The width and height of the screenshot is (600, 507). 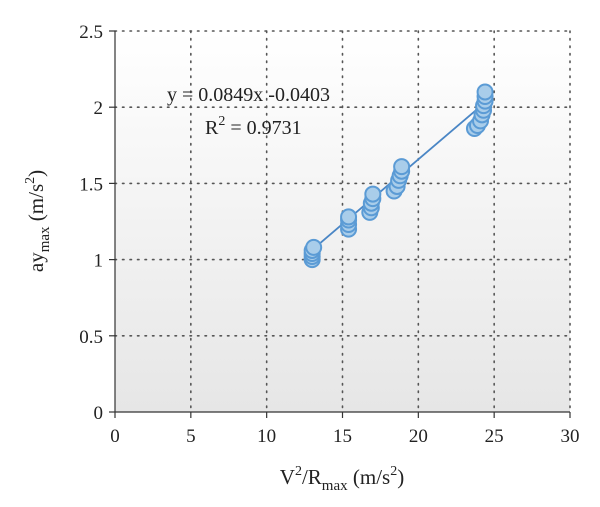 What do you see at coordinates (115, 436) in the screenshot?
I see `x-tick-label: 0` at bounding box center [115, 436].